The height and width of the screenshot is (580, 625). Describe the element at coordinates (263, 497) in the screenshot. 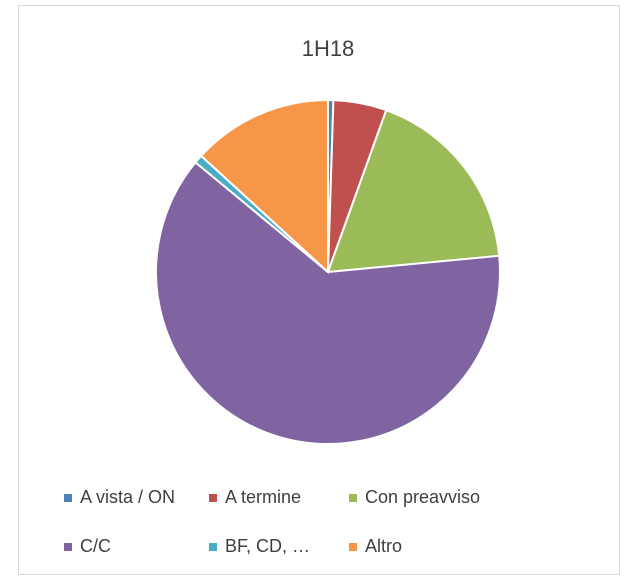

I see `legend-label: A termine` at that location.